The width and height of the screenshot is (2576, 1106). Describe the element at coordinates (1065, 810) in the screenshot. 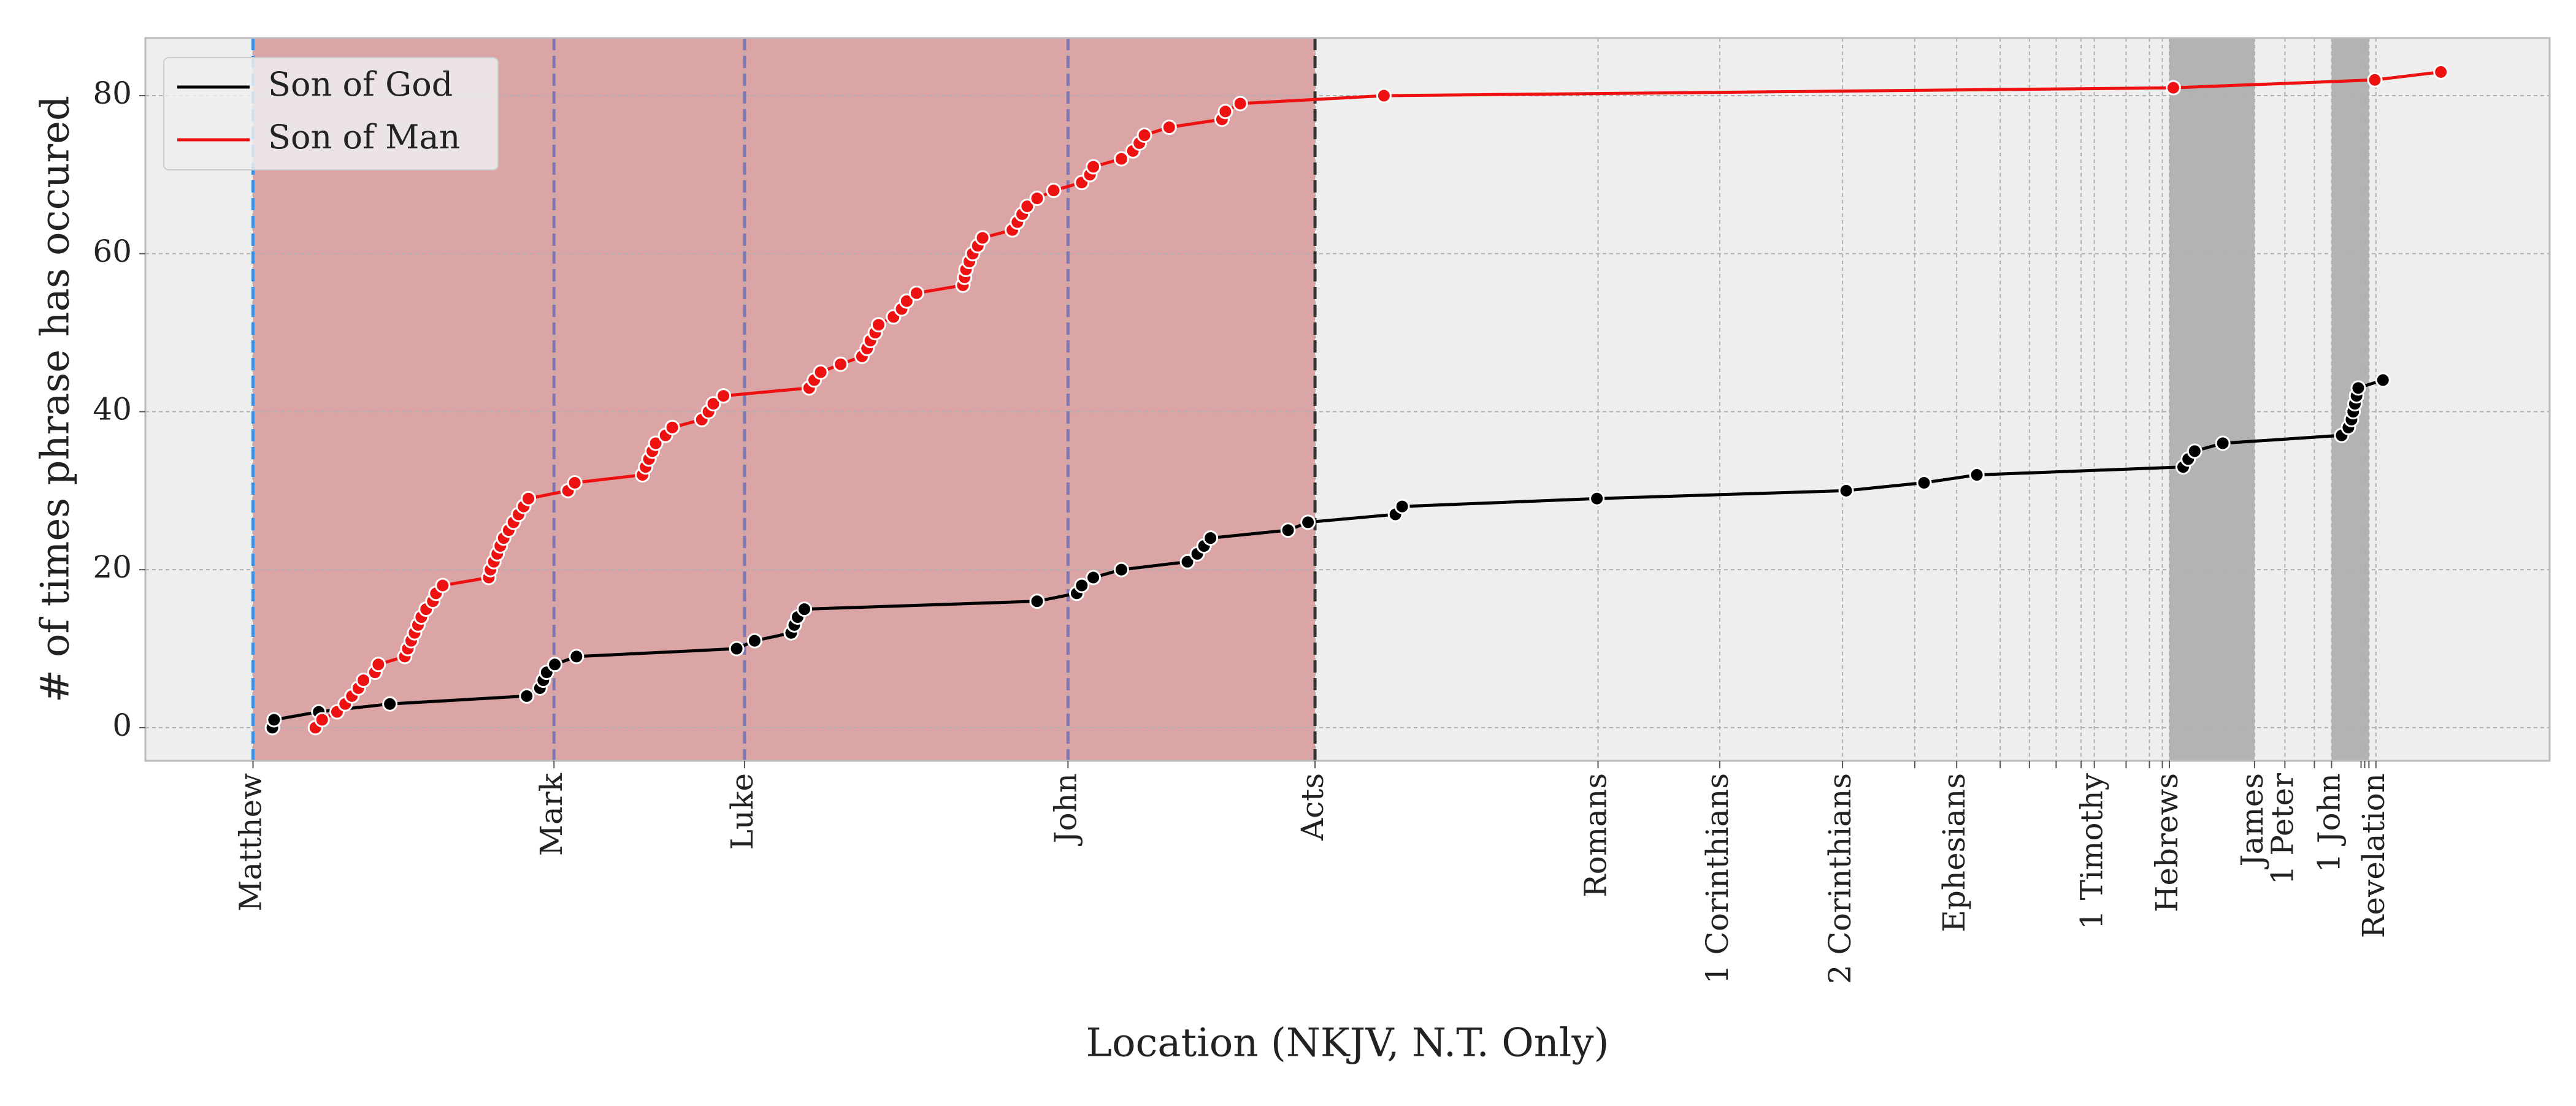

I see `x-tick-label: John` at that location.